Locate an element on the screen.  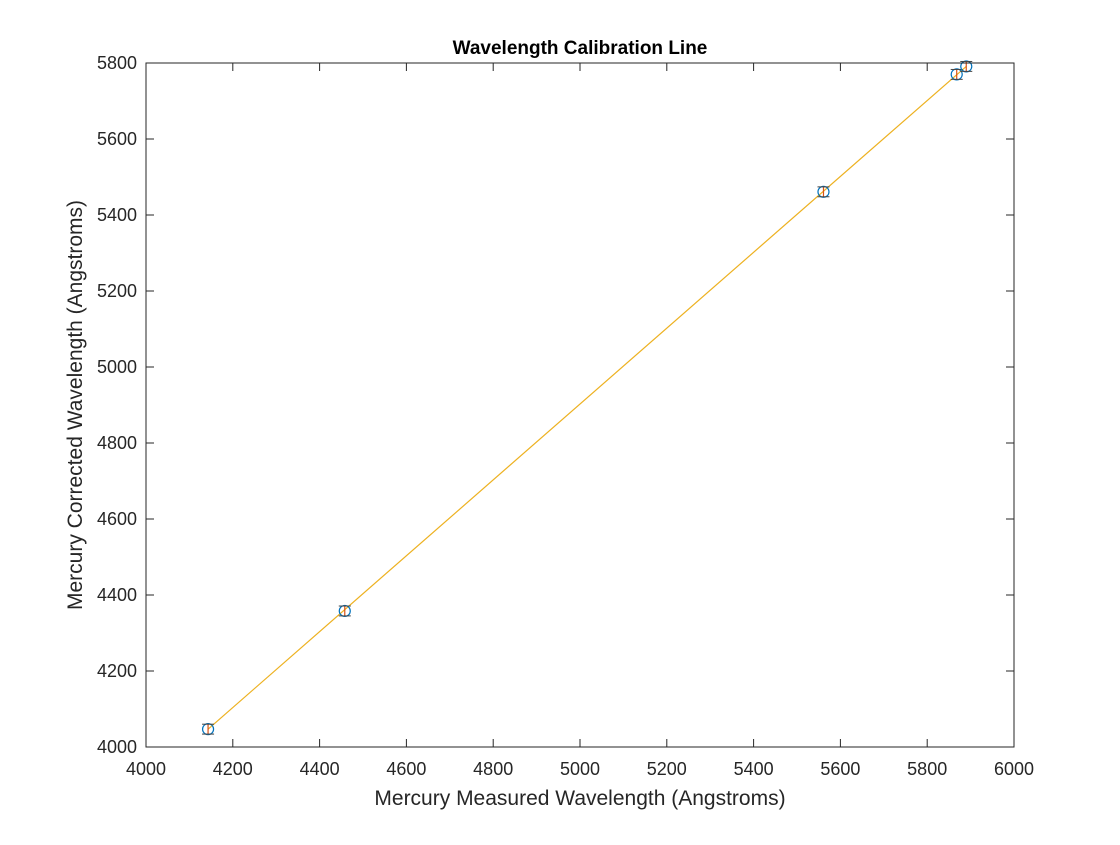
y-tick-label: 5600 is located at coordinates (117, 139).